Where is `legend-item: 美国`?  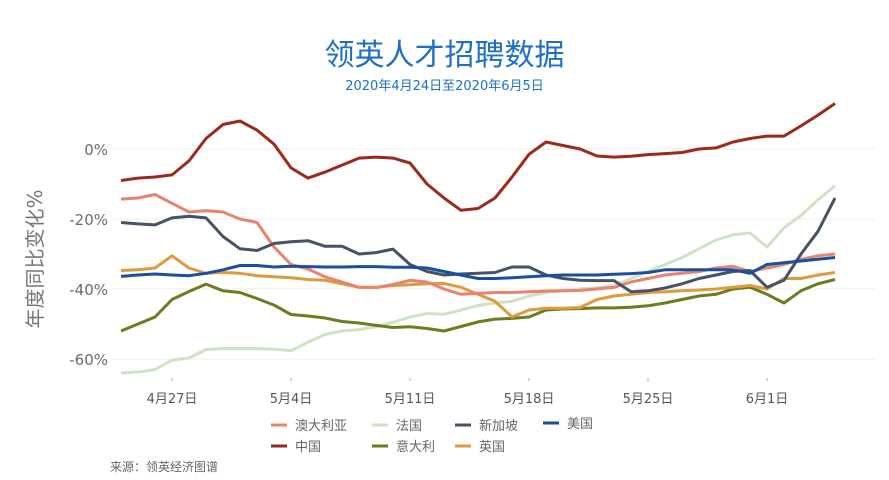
legend-item: 美国 is located at coordinates (568, 424).